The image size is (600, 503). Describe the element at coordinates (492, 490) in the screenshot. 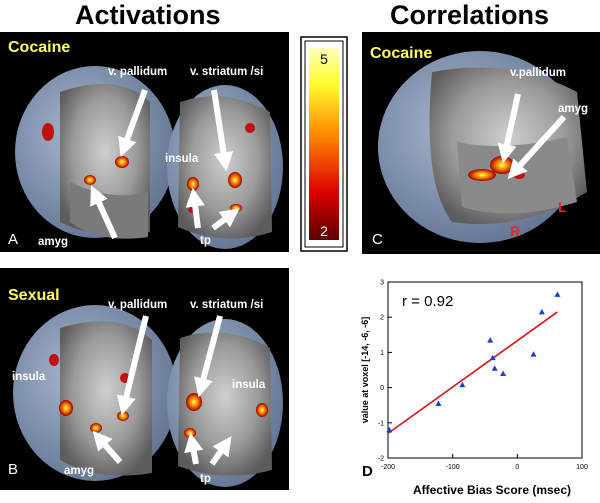

I see `x-axis-label: Affective Bias Score (msec)` at that location.